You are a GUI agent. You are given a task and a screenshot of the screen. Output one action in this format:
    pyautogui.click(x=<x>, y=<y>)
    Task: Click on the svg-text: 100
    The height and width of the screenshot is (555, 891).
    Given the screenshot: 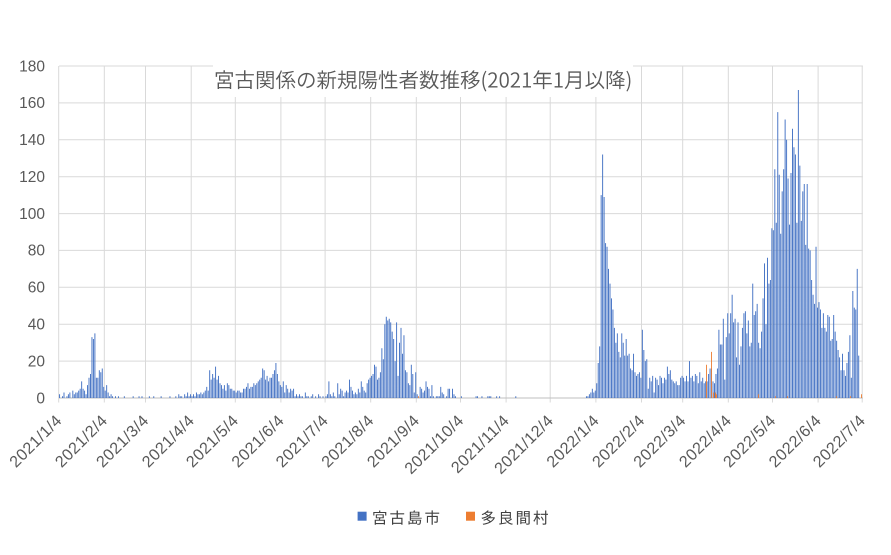 What is the action you would take?
    pyautogui.click(x=32, y=214)
    